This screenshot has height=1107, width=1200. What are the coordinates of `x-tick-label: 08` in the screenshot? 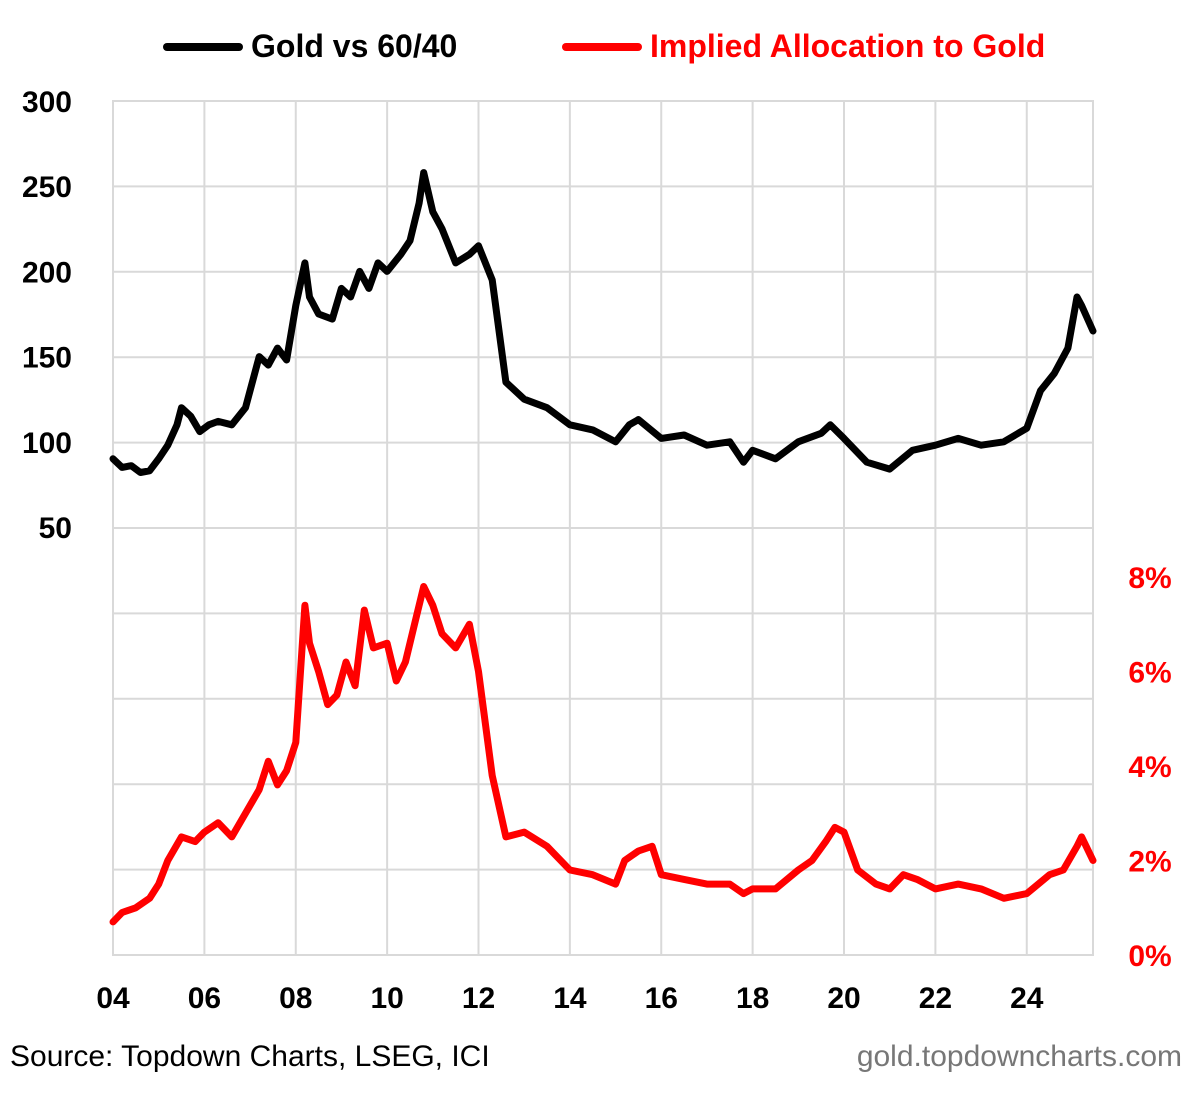 It's located at (295, 998).